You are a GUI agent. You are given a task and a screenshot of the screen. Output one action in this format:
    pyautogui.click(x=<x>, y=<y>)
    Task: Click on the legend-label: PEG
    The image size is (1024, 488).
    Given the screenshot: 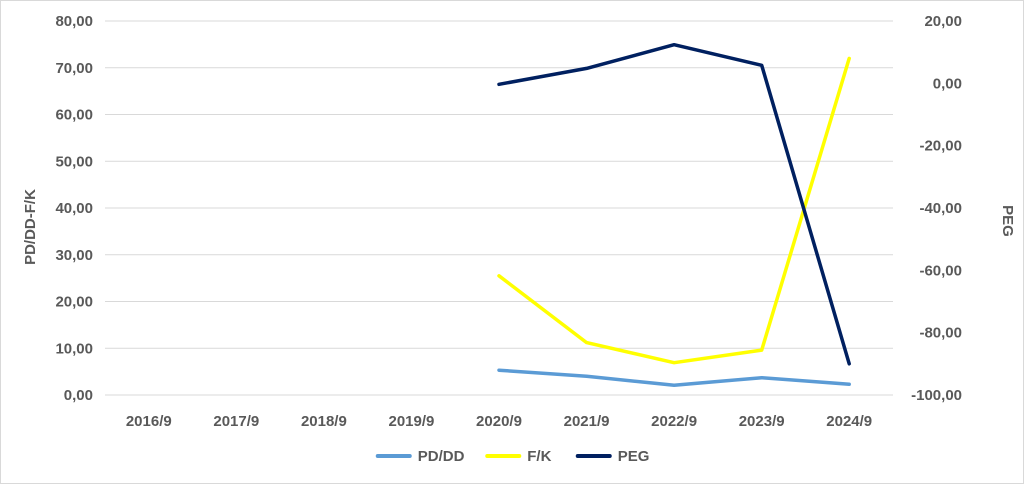 What is the action you would take?
    pyautogui.click(x=634, y=456)
    